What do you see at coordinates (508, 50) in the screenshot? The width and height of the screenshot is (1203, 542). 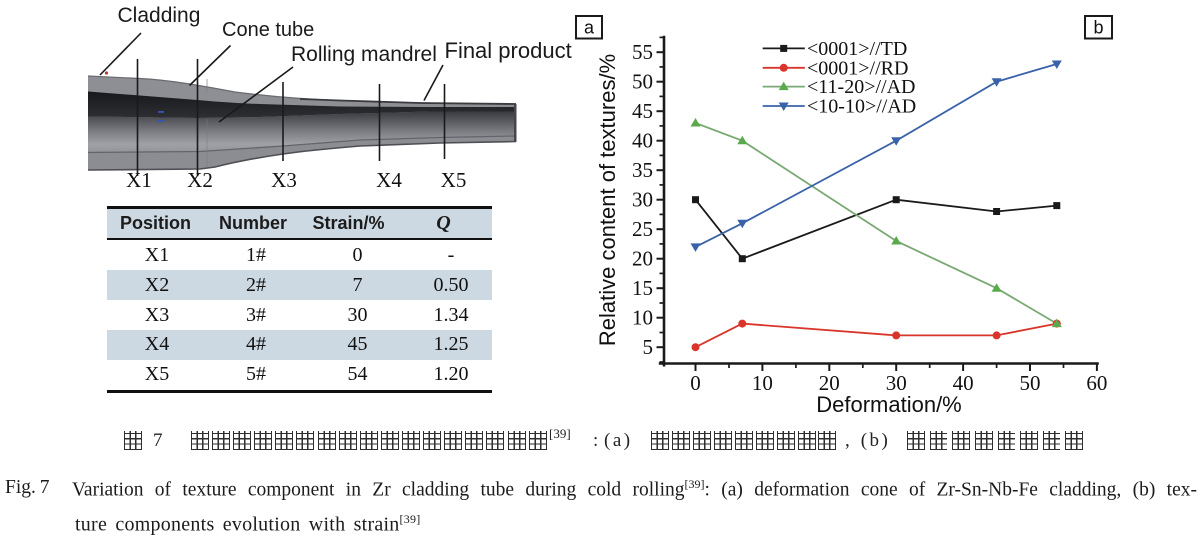 I see `svg-text: Final product` at bounding box center [508, 50].